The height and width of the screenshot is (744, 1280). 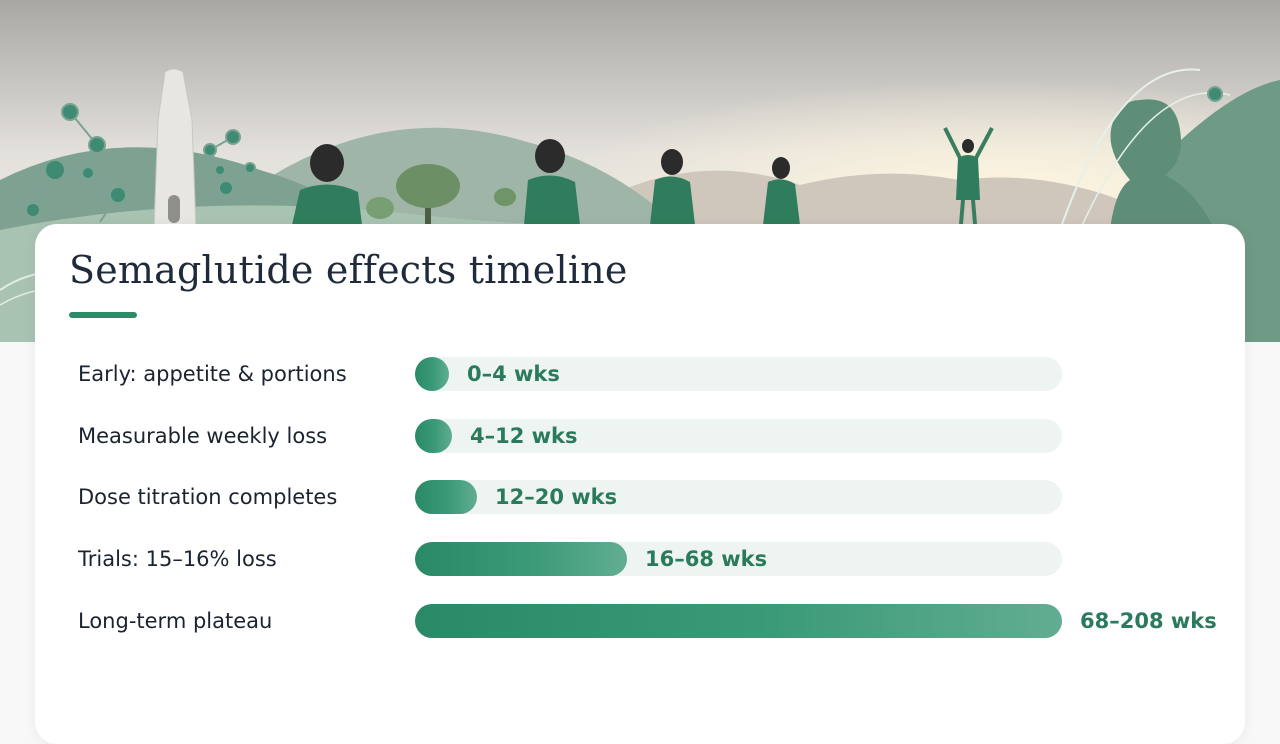 I want to click on bar-value-label: 68–208 wks, so click(x=1148, y=621).